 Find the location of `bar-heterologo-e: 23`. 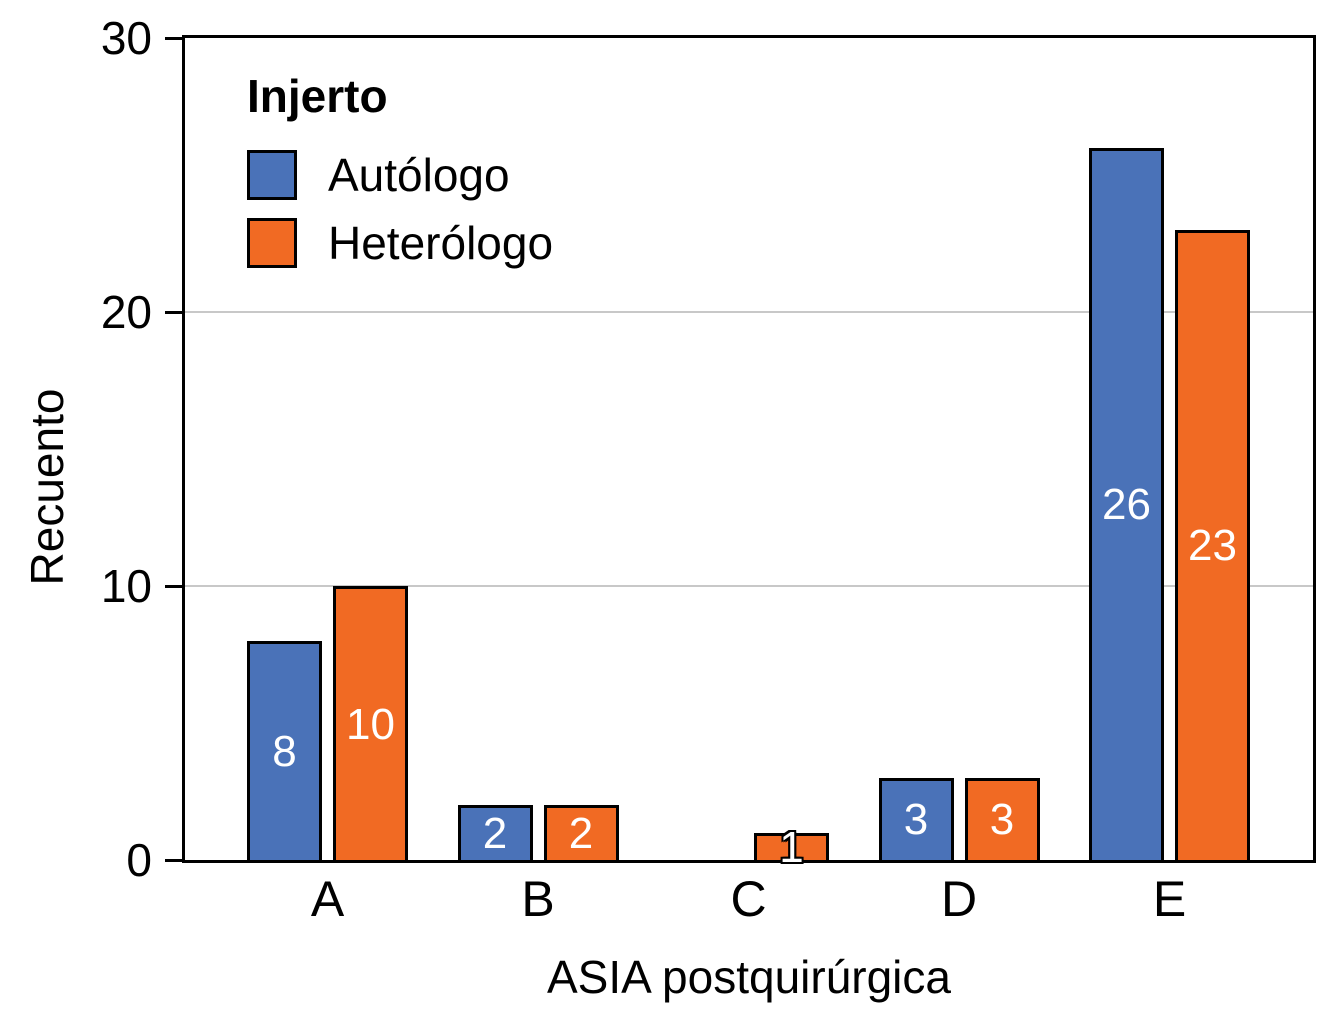

bar-heterologo-e: 23 is located at coordinates (1212, 546).